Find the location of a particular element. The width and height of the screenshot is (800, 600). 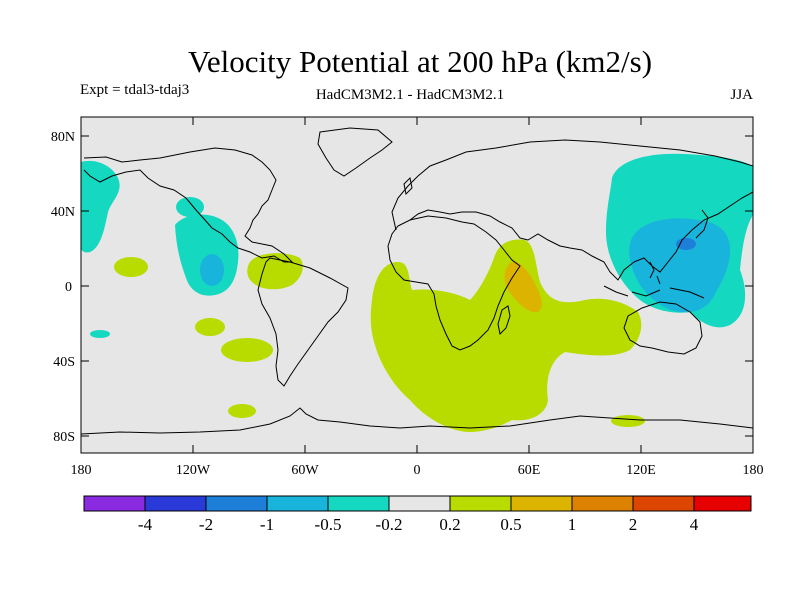

lon-tick-label: 60E is located at coordinates (529, 470).